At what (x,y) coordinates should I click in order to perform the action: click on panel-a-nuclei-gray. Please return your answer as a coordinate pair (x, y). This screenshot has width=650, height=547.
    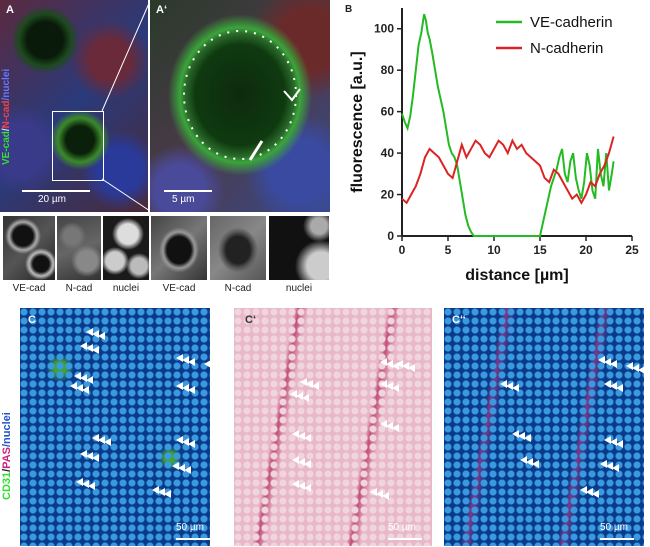
    Looking at the image, I should click on (126, 248).